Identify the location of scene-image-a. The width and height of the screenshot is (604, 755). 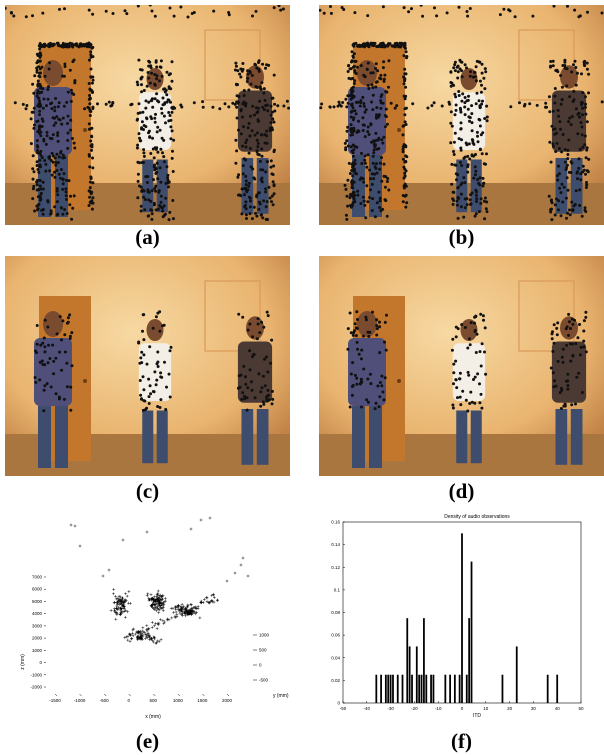
(147, 115).